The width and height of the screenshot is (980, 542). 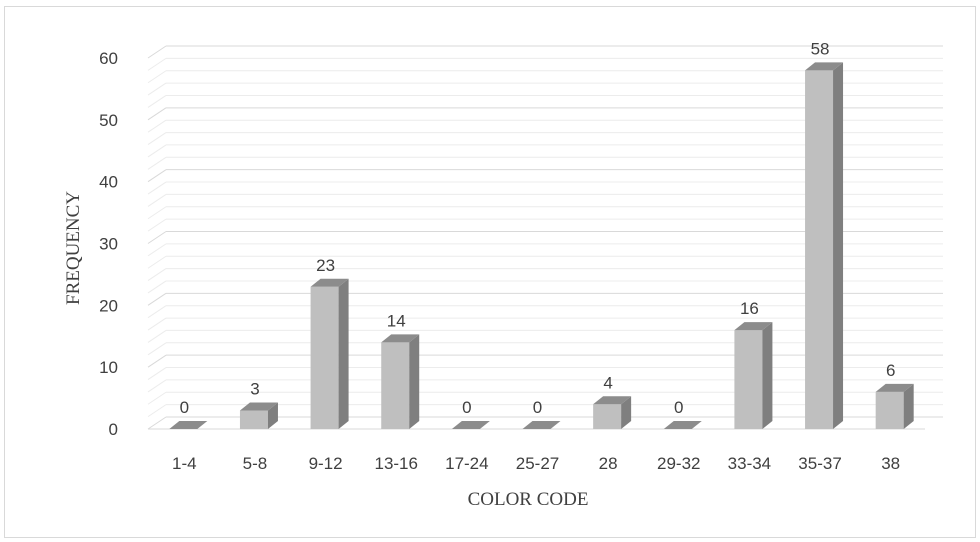 What do you see at coordinates (395, 463) in the screenshot?
I see `x-tick-label: 13-16` at bounding box center [395, 463].